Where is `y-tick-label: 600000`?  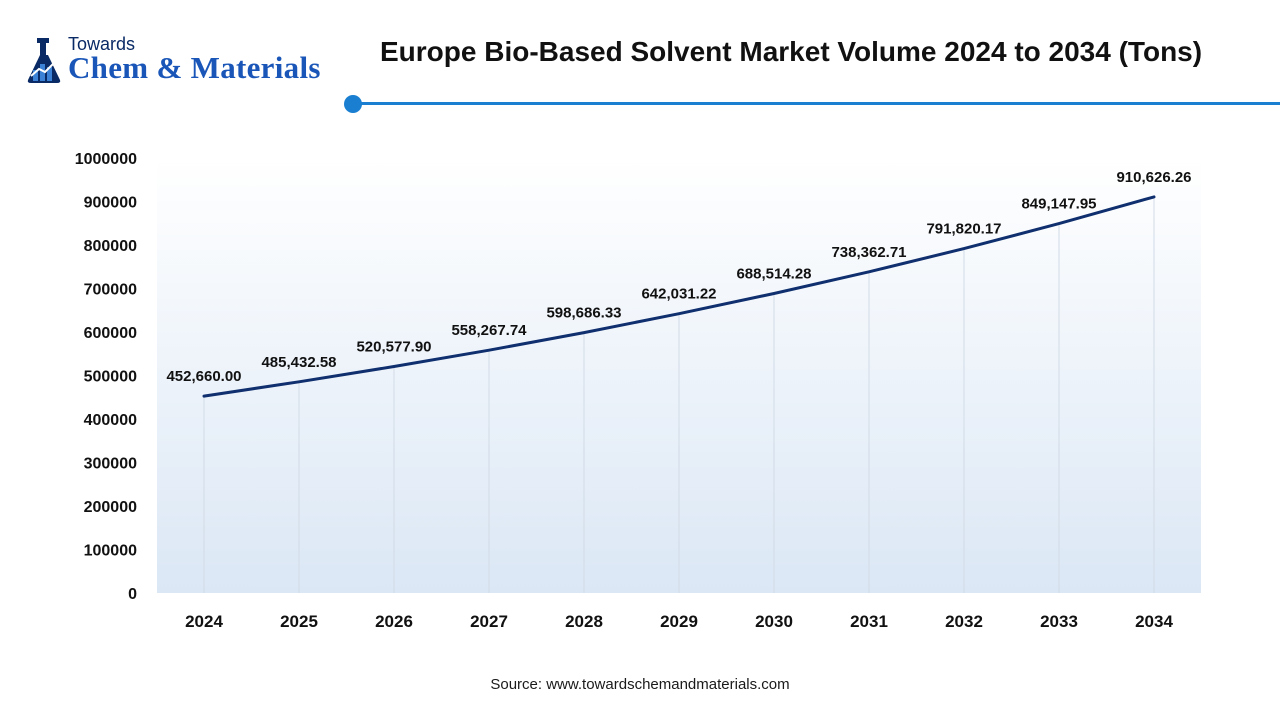 y-tick-label: 600000 is located at coordinates (110, 333).